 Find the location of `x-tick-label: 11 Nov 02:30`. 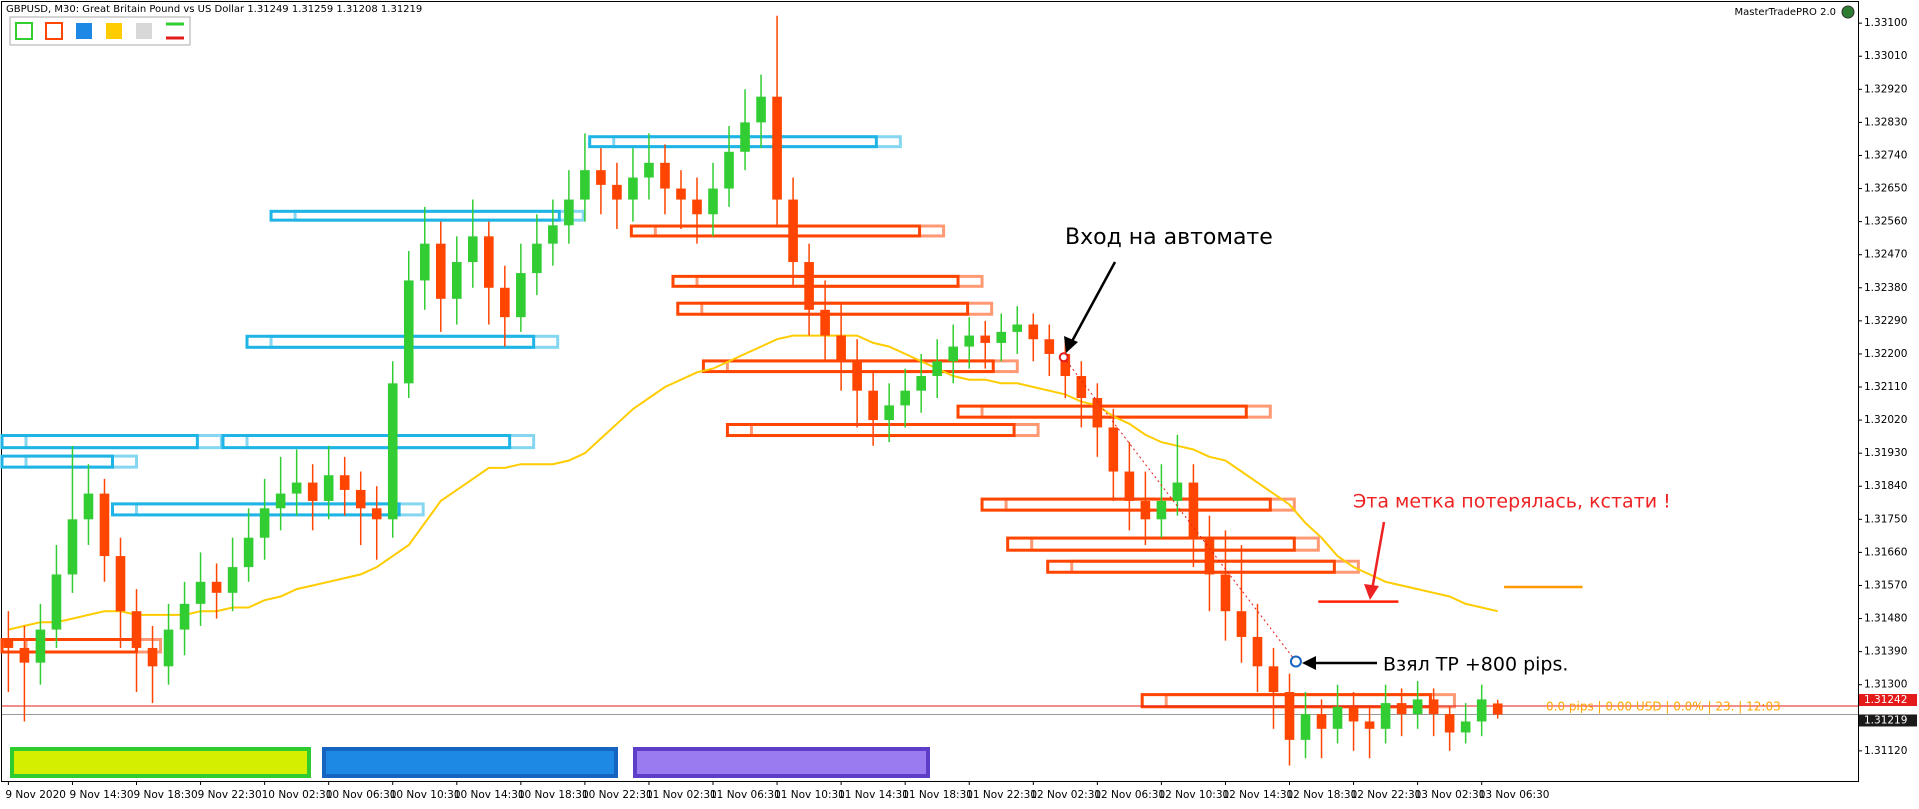

x-tick-label: 11 Nov 02:30 is located at coordinates (681, 795).